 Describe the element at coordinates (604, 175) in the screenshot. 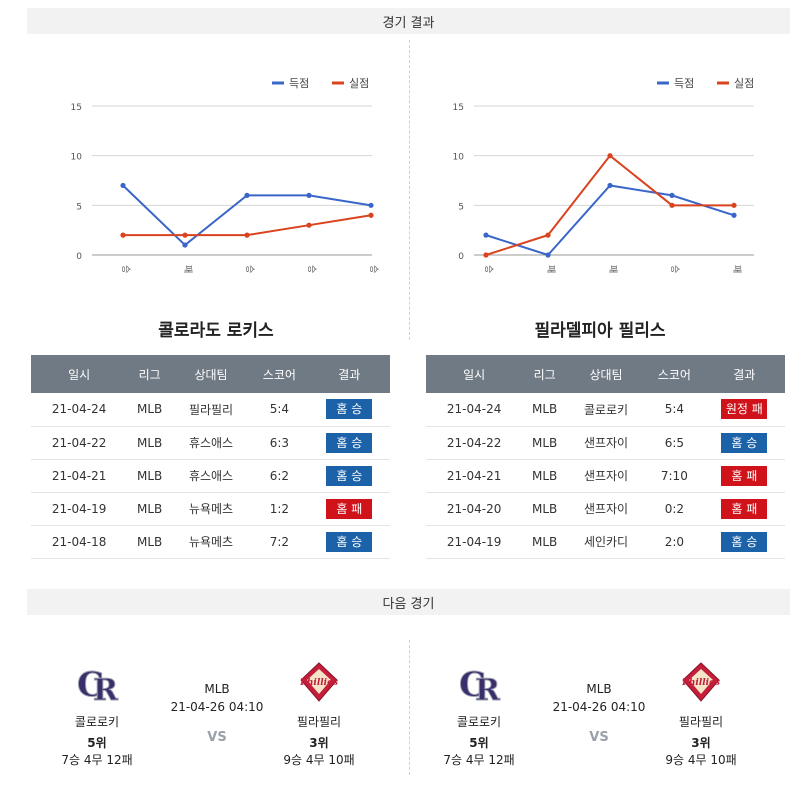

I see `team-chart-phillies: 득점 실점 0 5 10 15 승 패 패 승 패` at that location.